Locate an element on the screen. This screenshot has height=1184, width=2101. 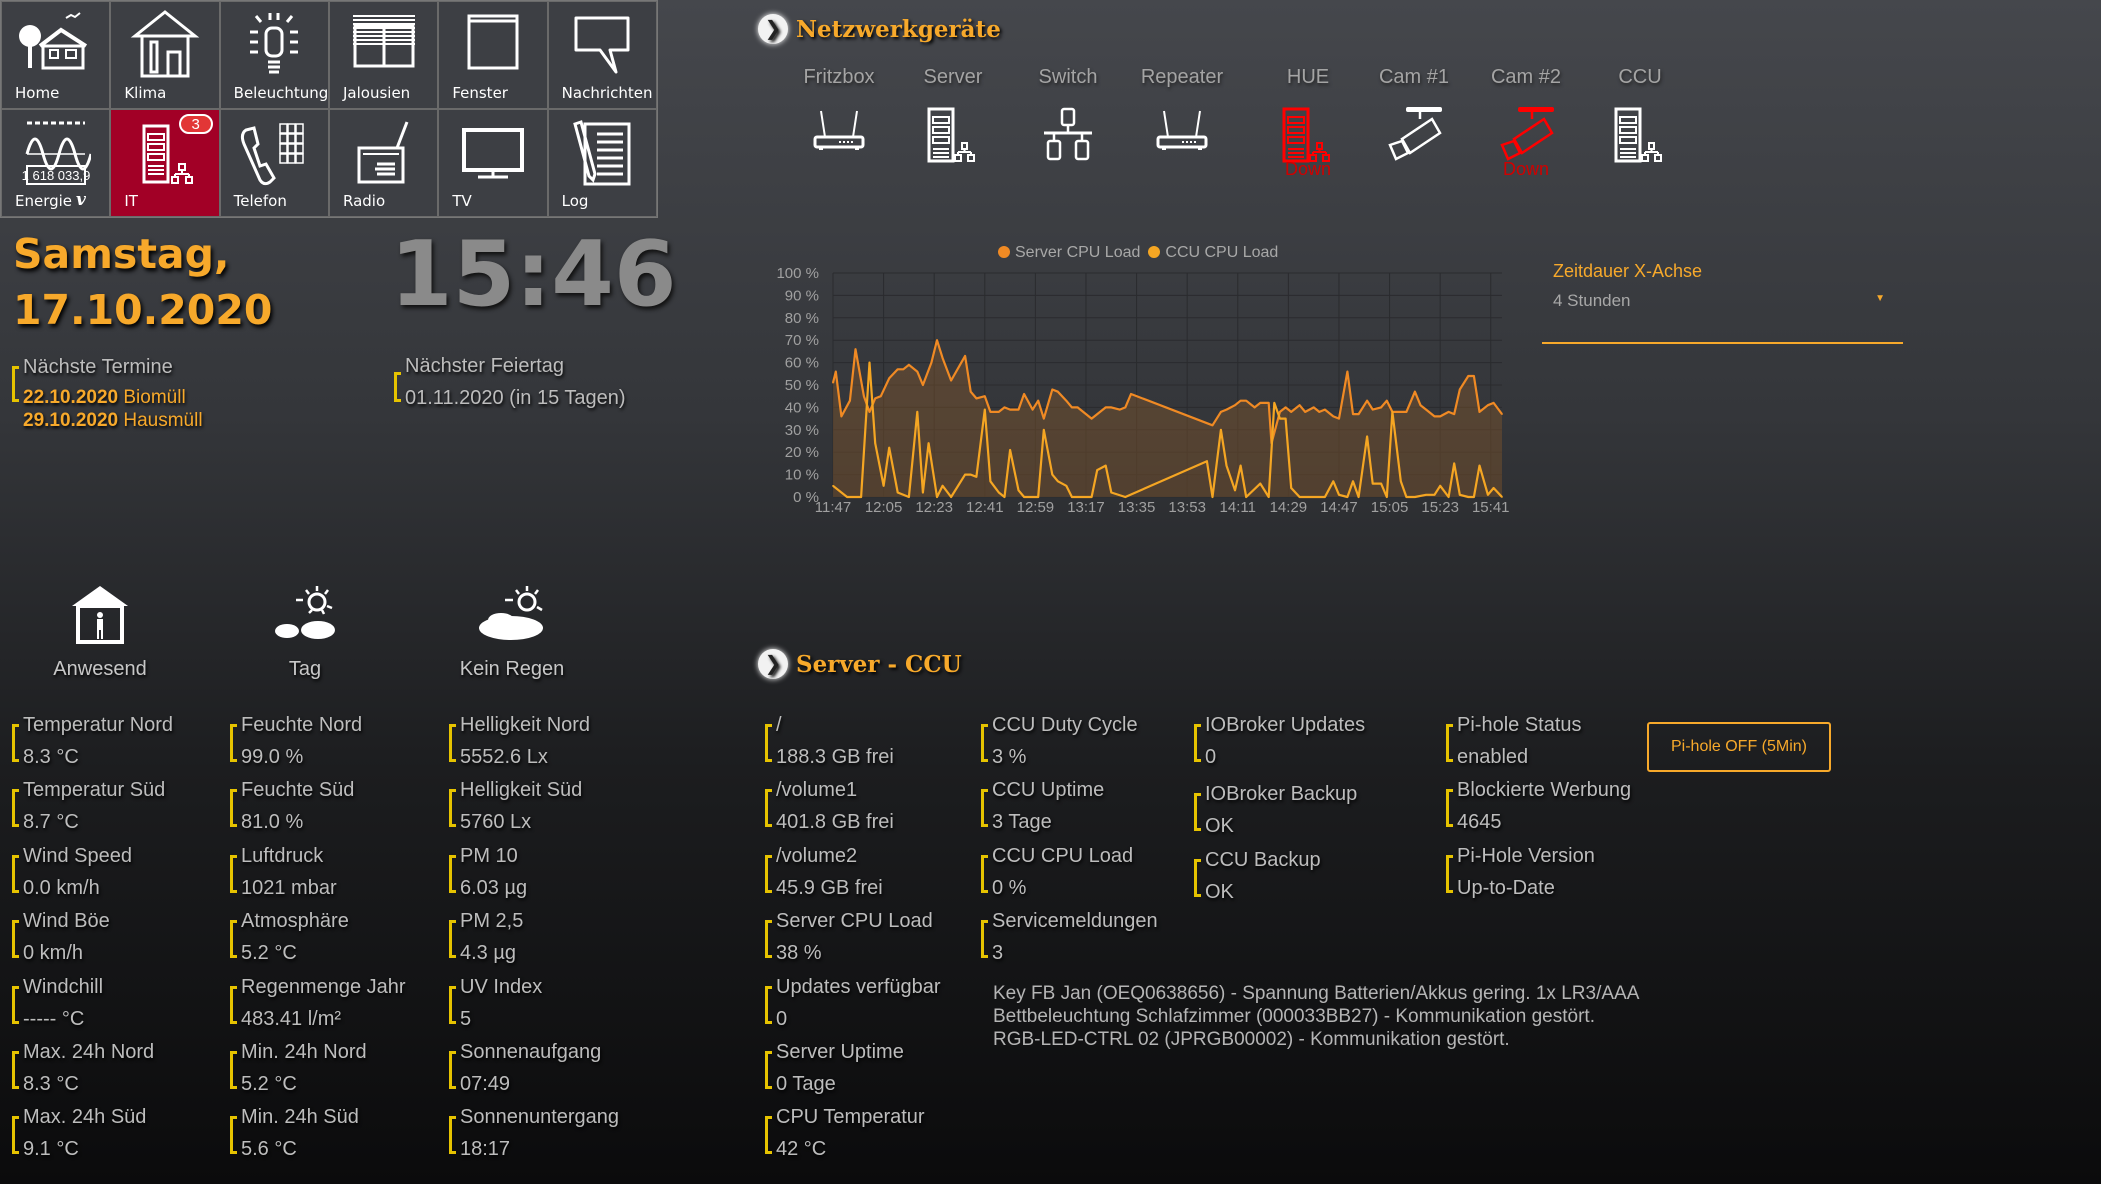
tile-jalousien: Jalousien is located at coordinates (384, 55).